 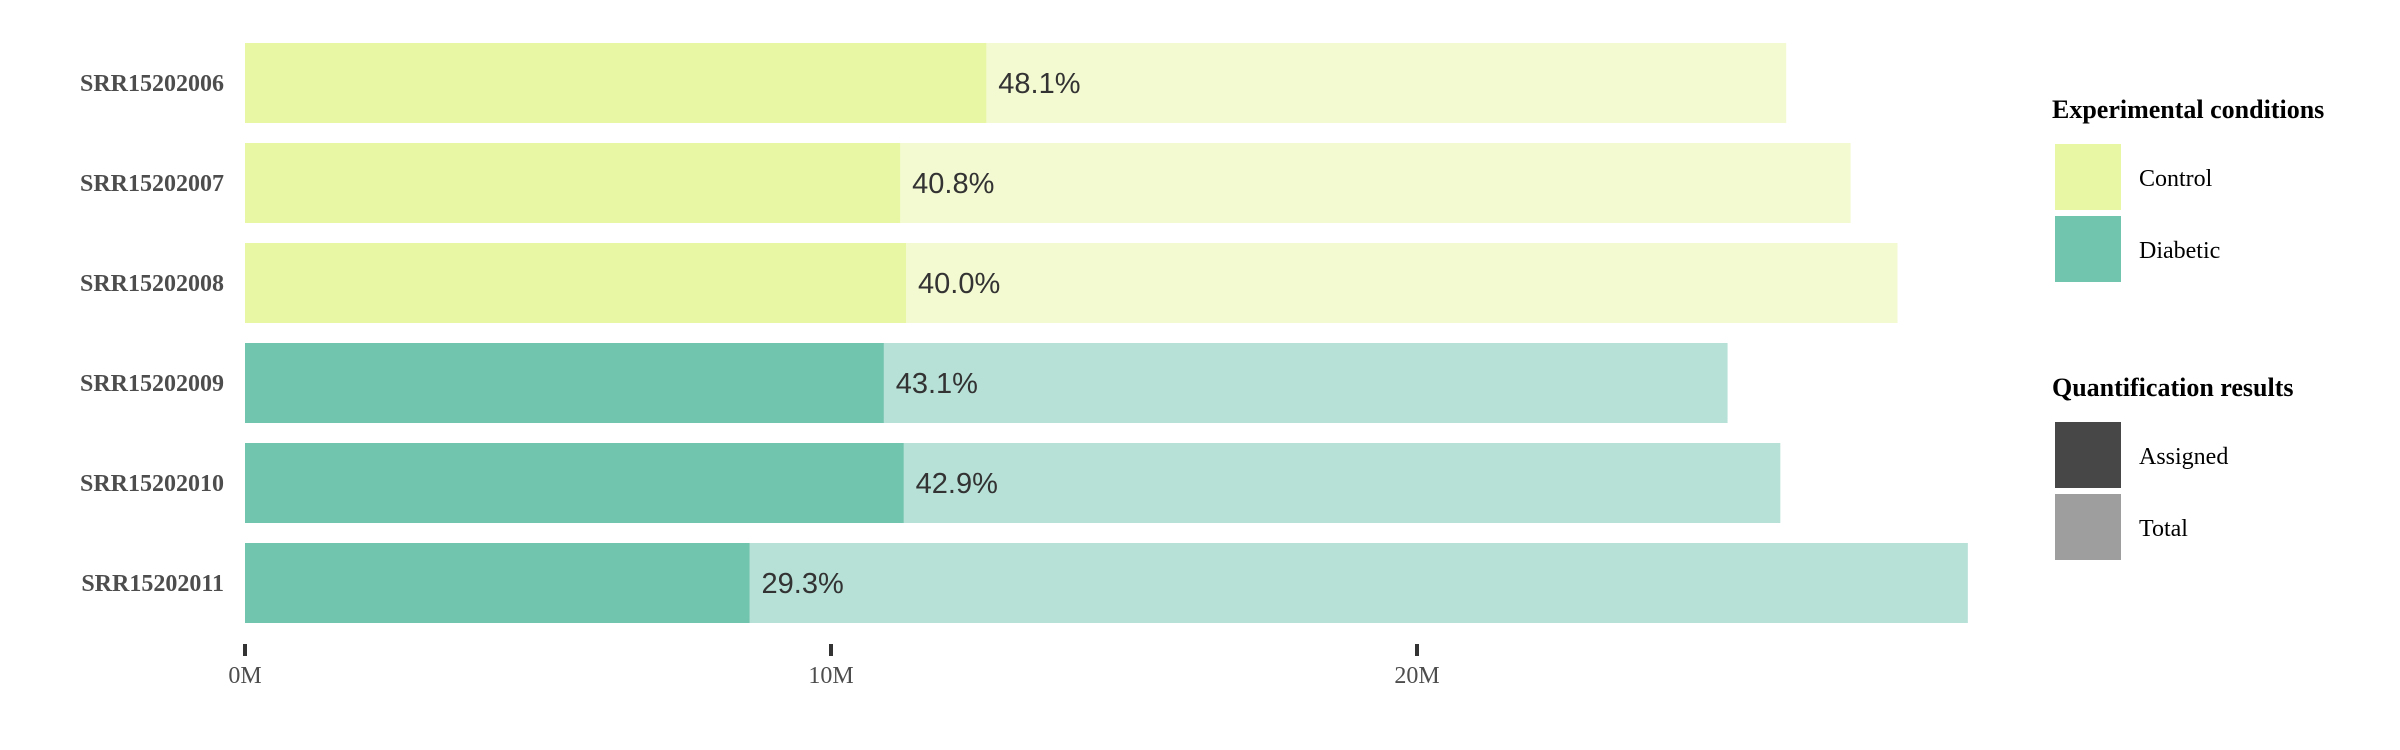 What do you see at coordinates (2176, 179) in the screenshot?
I see `legend-label: Control` at bounding box center [2176, 179].